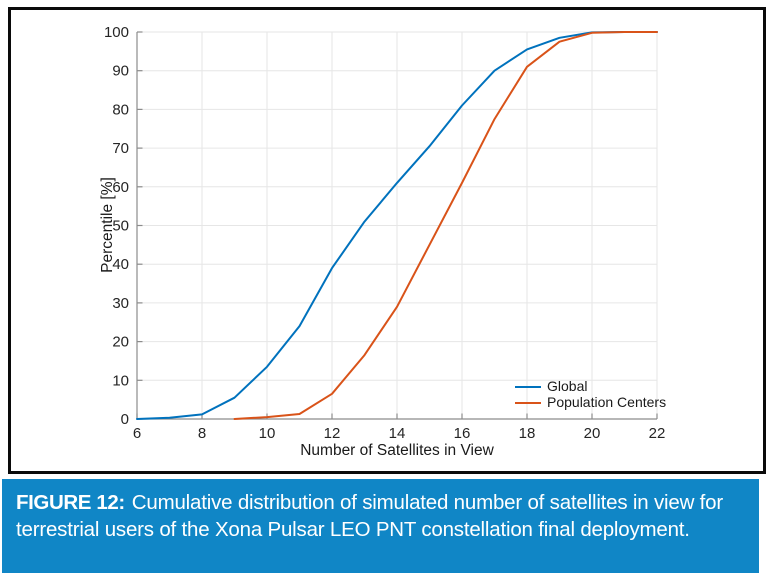 The image size is (778, 586). I want to click on chart-legend: Global Population Centers, so click(590, 394).